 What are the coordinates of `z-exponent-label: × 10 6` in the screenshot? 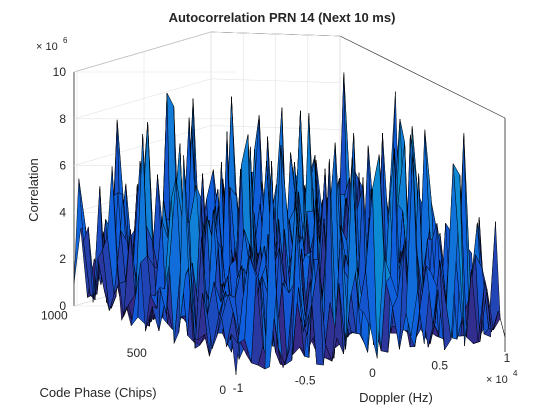 It's located at (52, 44).